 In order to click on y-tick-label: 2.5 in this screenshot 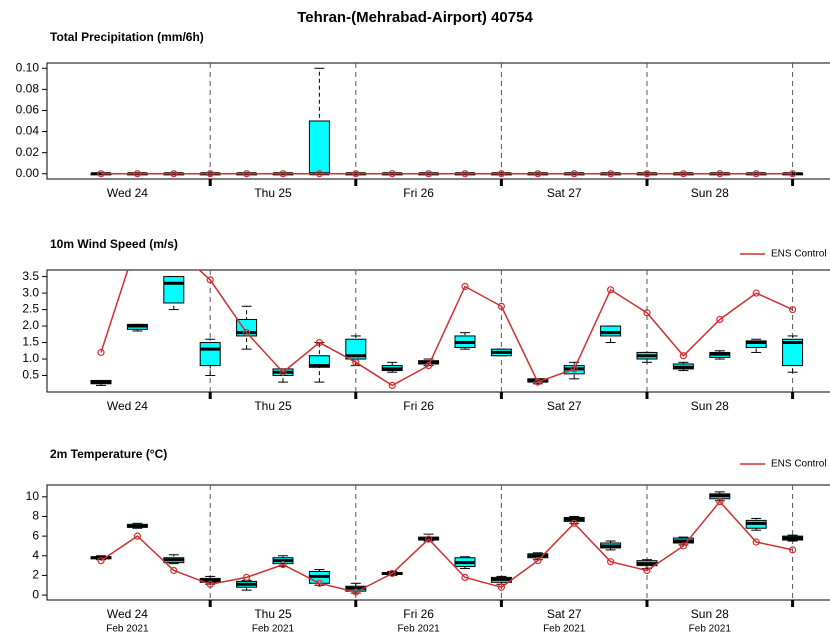, I will do `click(30, 309)`.